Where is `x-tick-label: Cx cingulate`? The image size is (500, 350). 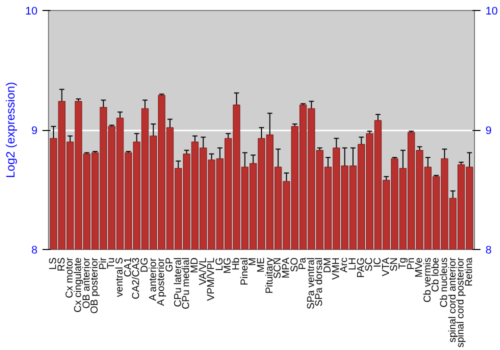
x-tick-label: Cx cingulate is located at coordinates (78, 285).